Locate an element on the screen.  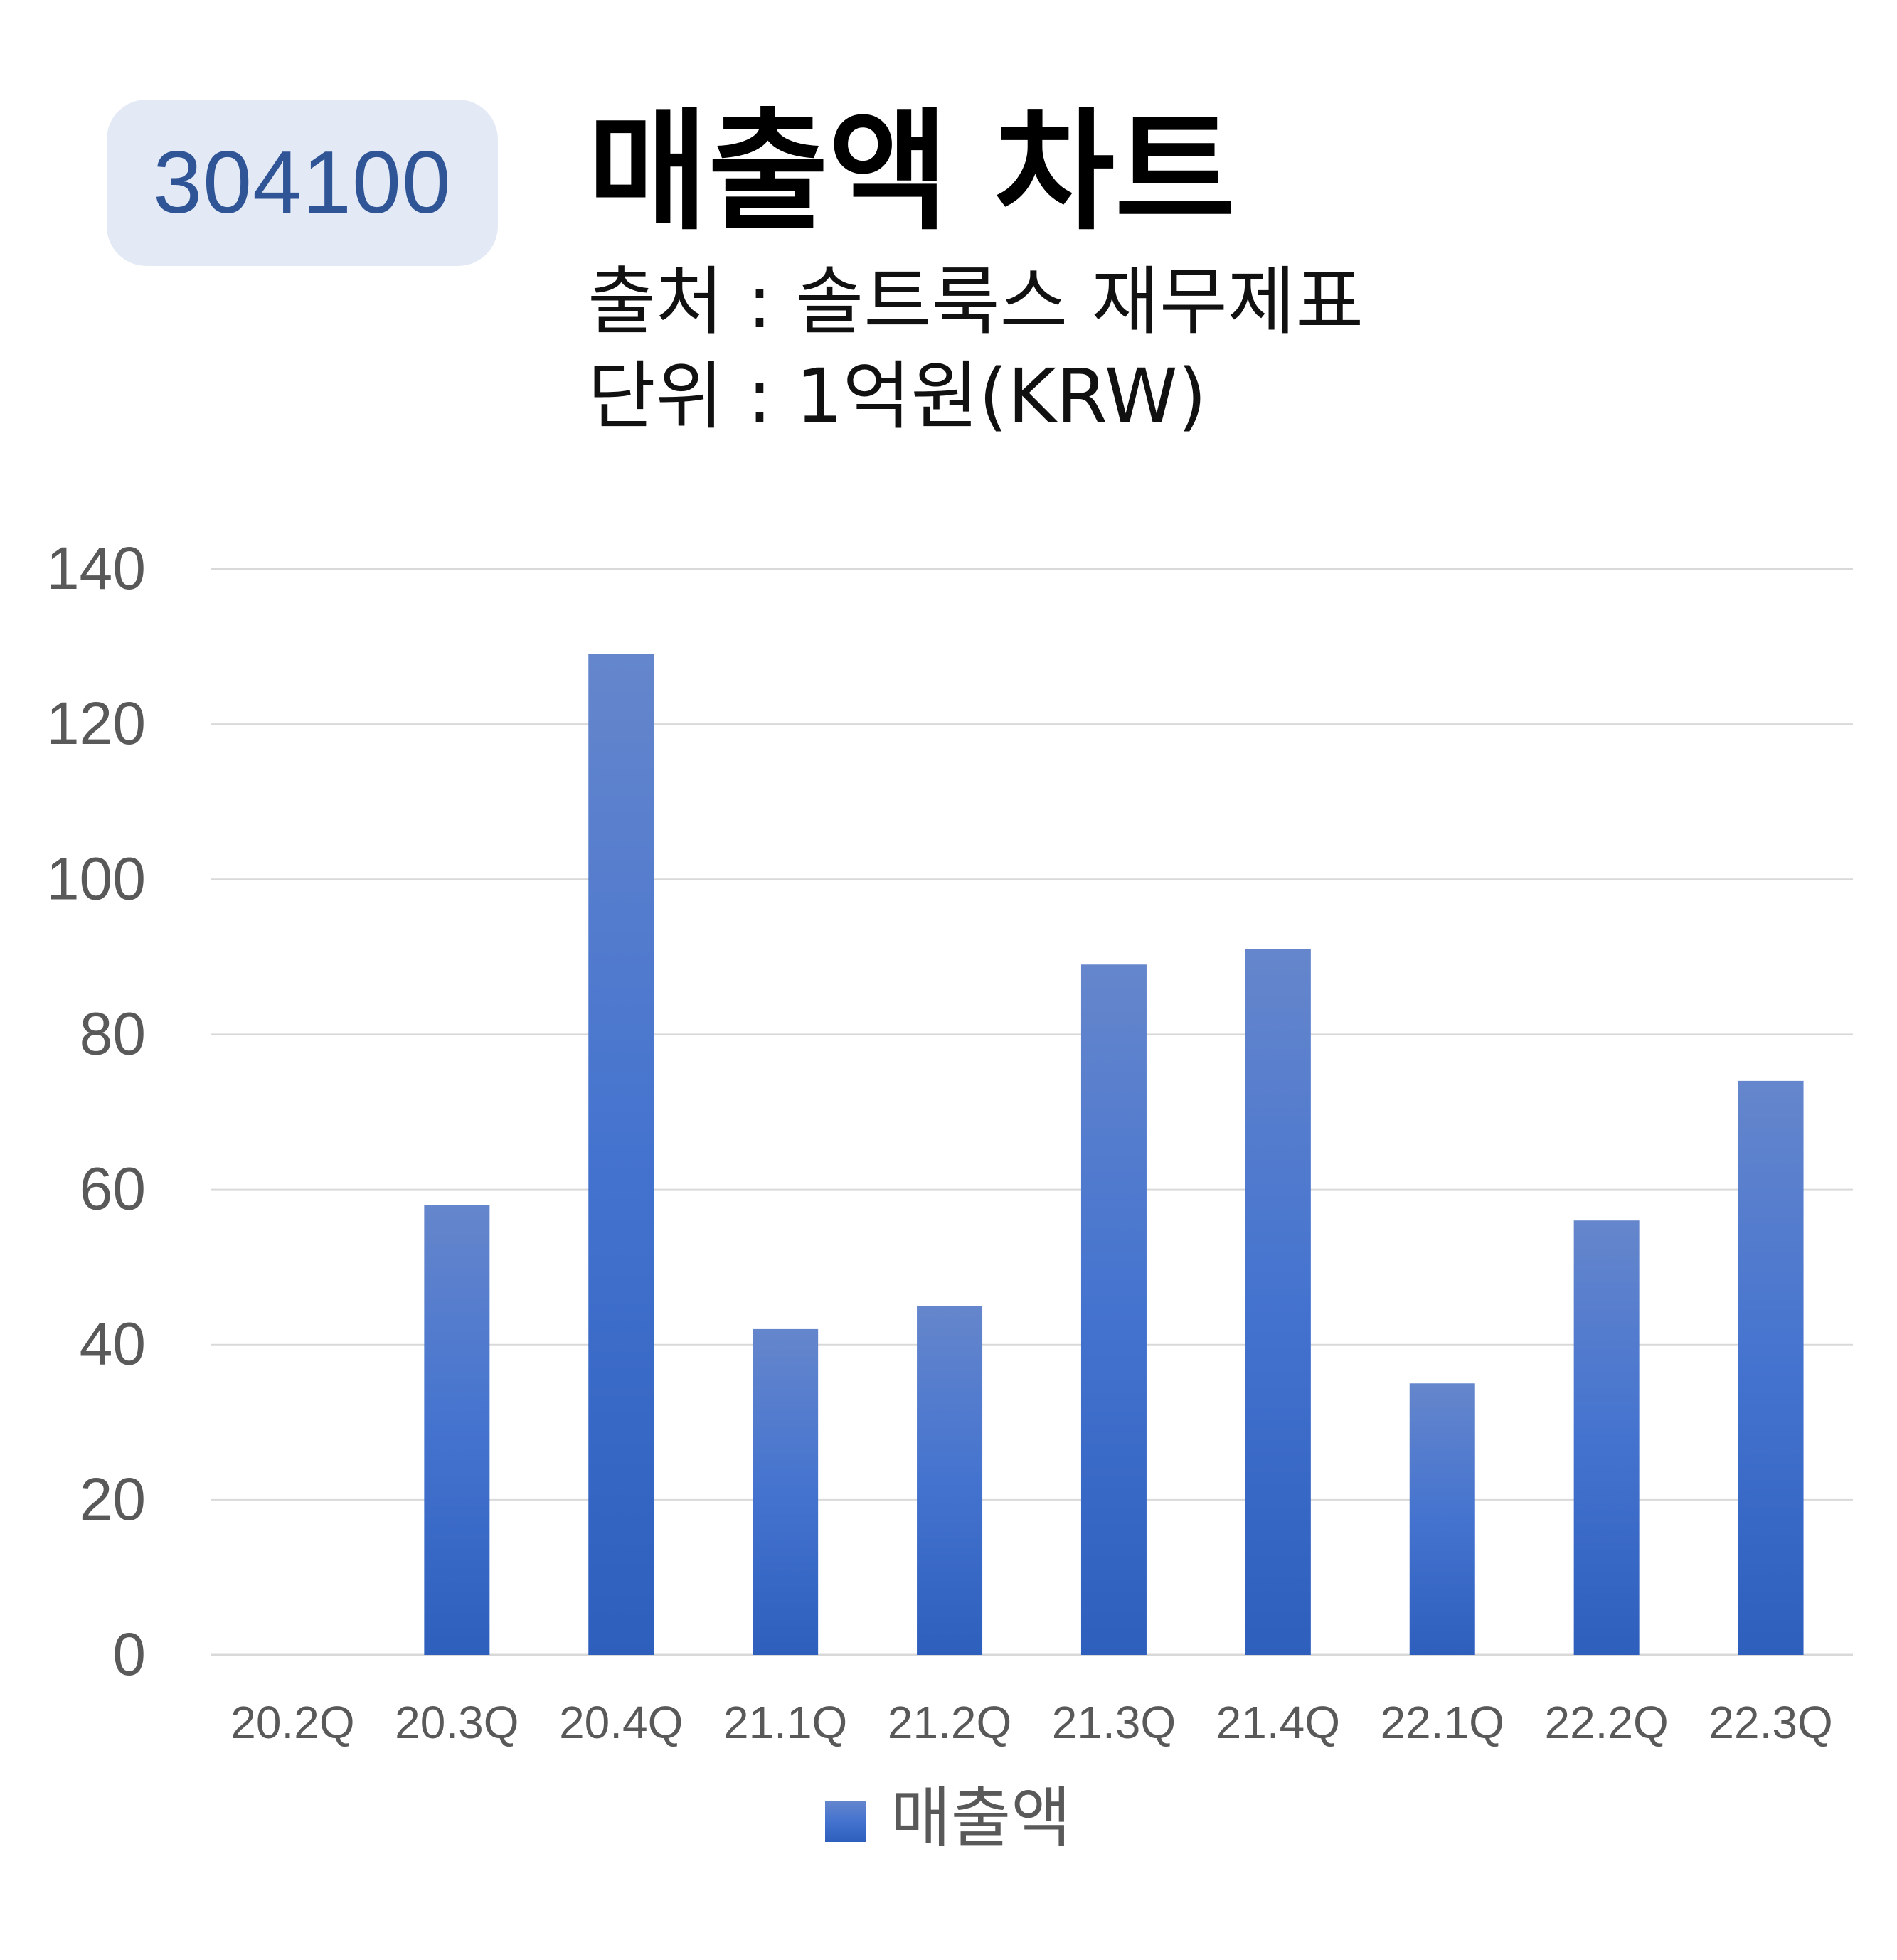
y-tick-label: 40 is located at coordinates (113, 1344).